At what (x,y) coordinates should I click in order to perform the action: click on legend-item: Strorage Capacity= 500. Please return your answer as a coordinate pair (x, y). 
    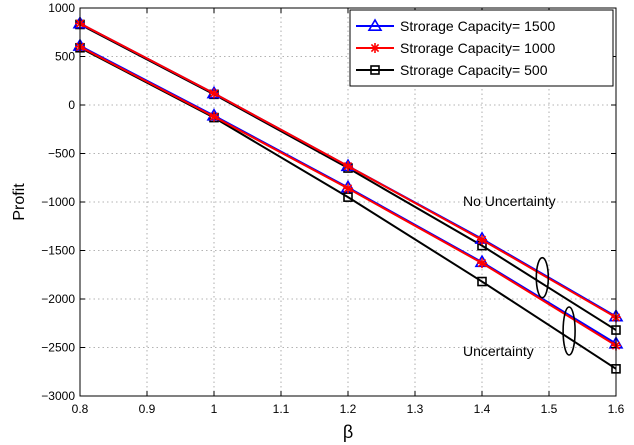
    Looking at the image, I should click on (452, 70).